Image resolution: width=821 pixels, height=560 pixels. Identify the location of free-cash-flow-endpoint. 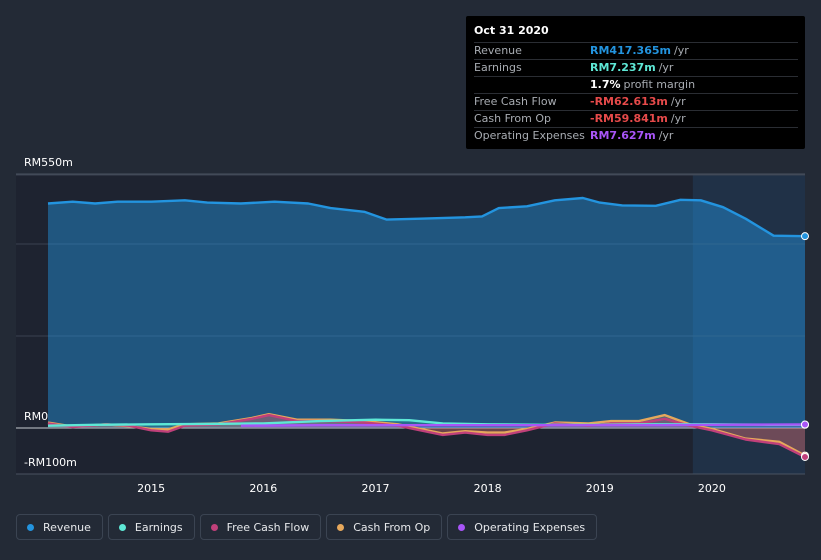
(805, 456).